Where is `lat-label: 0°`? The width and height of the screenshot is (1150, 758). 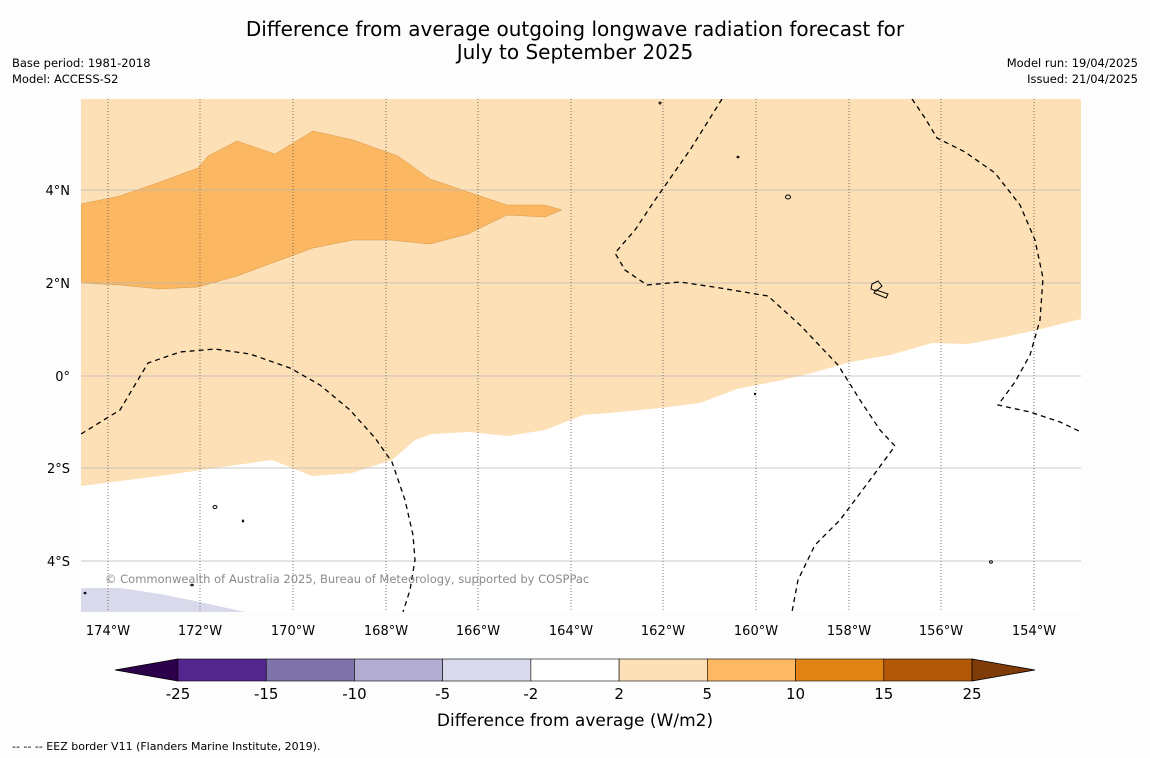 lat-label: 0° is located at coordinates (62, 377).